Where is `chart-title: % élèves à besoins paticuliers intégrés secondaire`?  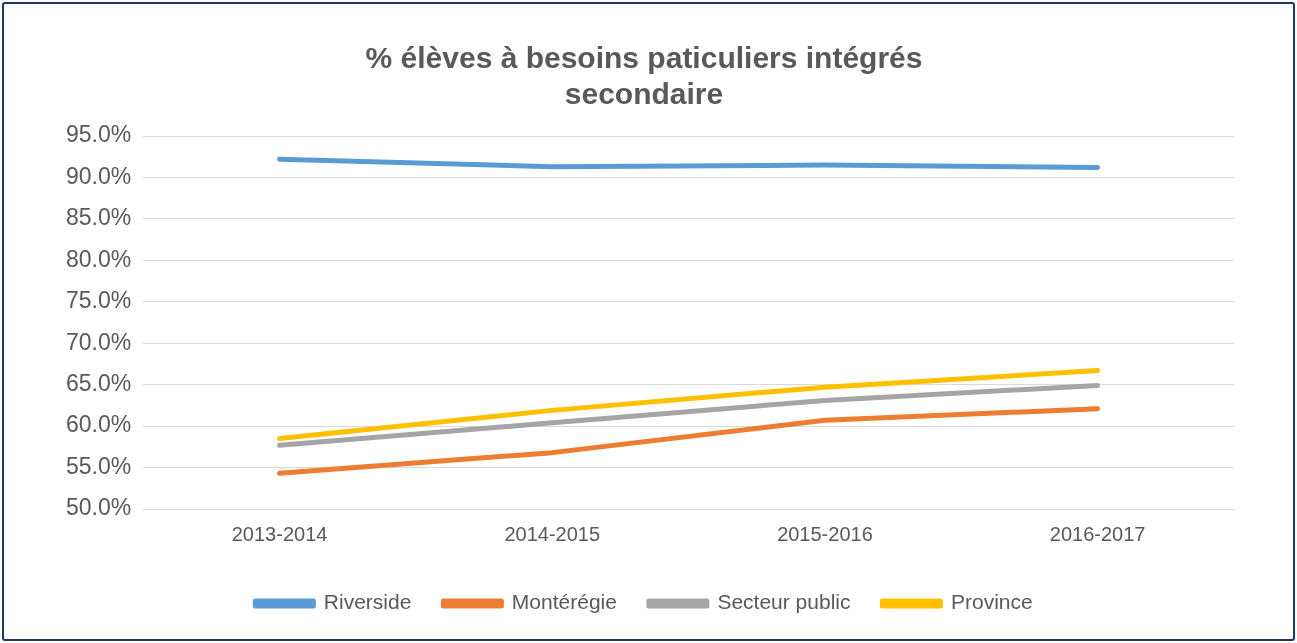 chart-title: % élèves à besoins paticuliers intégrés secondaire is located at coordinates (644, 76).